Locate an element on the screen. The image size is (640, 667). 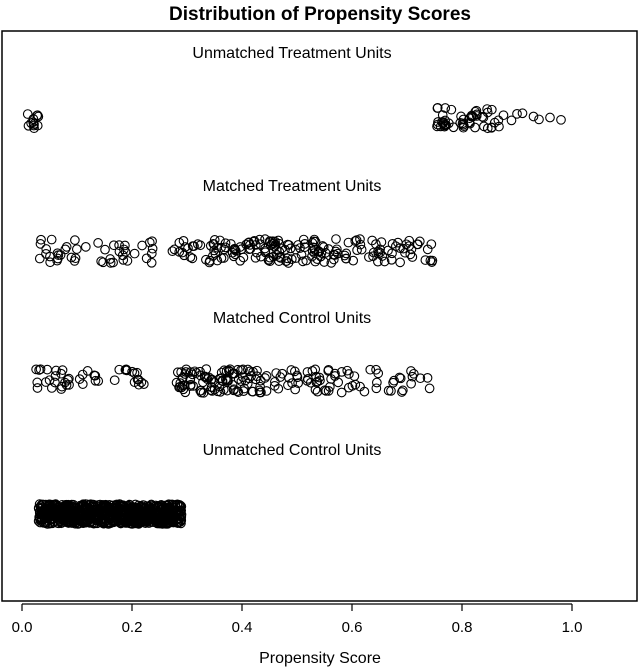
x-axis-label: Propensity Score is located at coordinates (320, 658).